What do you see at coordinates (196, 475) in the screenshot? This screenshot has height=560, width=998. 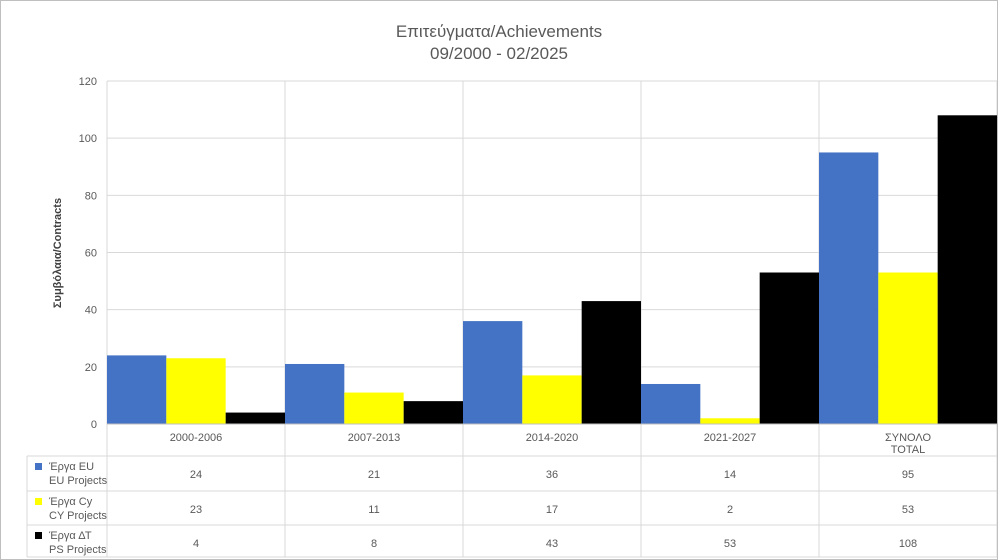 I see `table-cell-value: 24` at bounding box center [196, 475].